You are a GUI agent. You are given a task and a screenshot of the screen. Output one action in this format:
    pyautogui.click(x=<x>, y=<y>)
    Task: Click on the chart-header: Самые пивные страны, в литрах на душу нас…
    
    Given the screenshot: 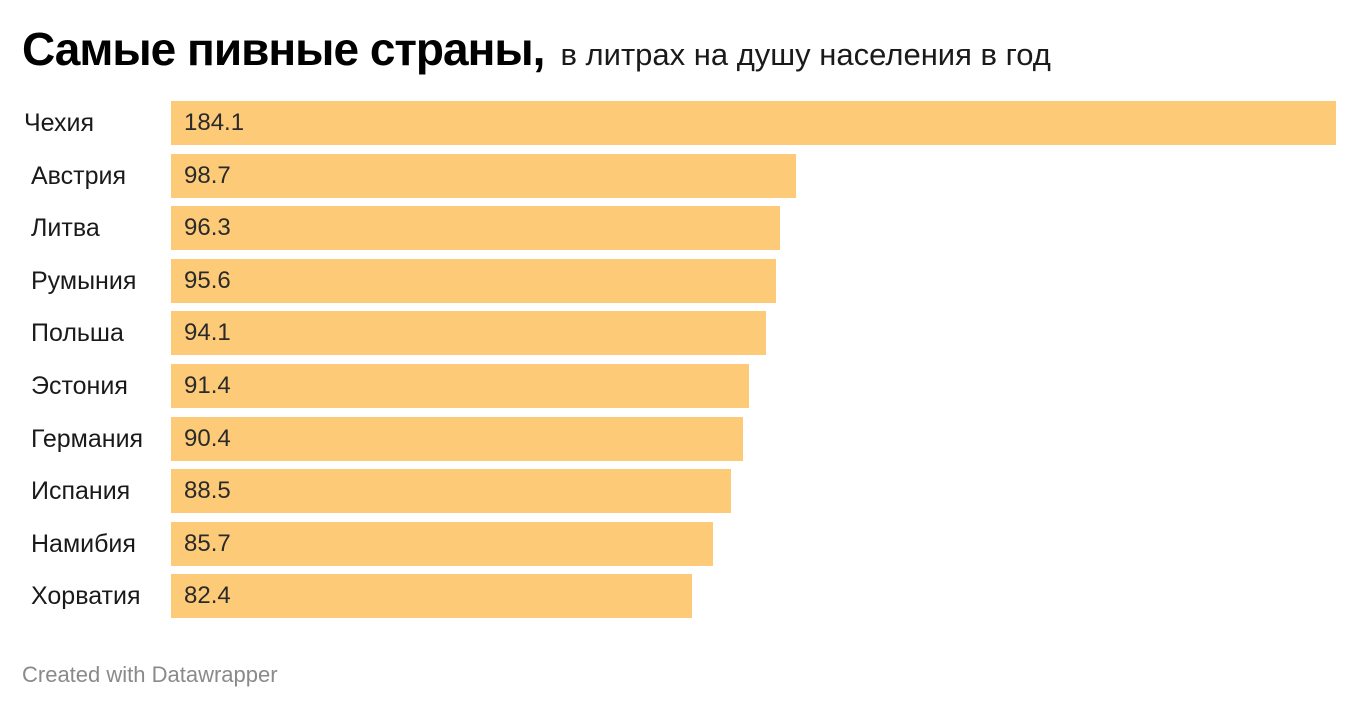 What is the action you would take?
    pyautogui.click(x=536, y=49)
    